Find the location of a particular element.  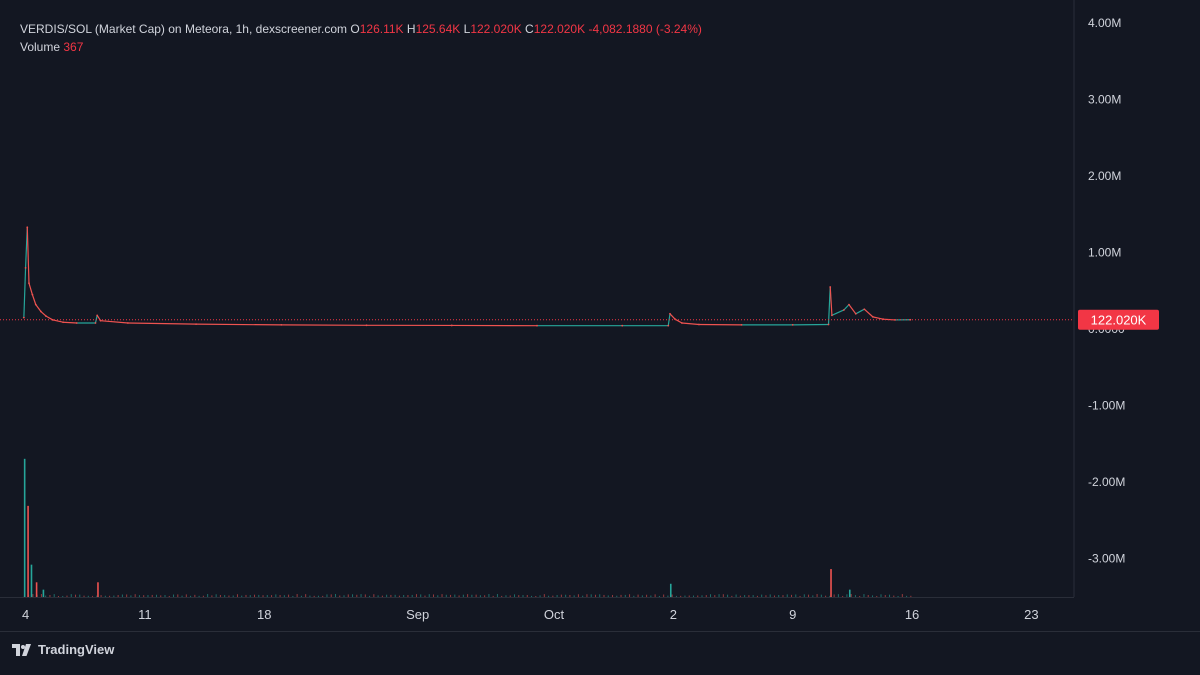

y-tick-label: 1.00M is located at coordinates (1104, 253).